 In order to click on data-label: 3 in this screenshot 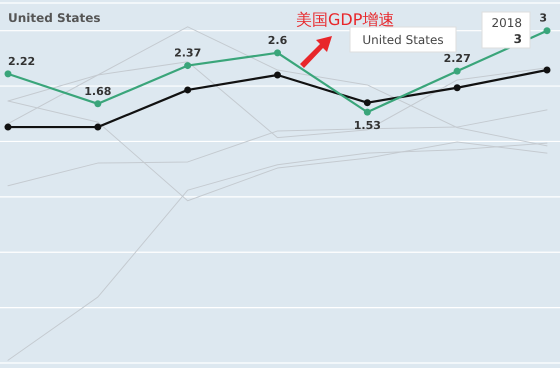, I will do `click(543, 18)`.